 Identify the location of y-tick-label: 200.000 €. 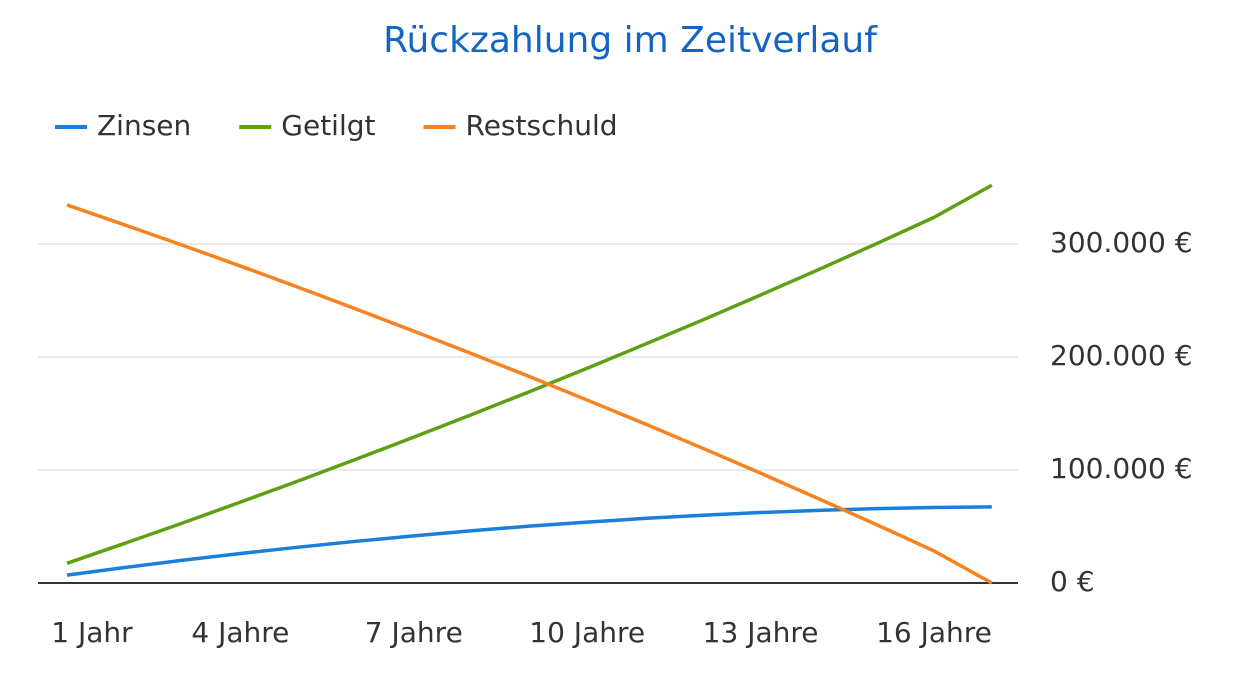
(1121, 355).